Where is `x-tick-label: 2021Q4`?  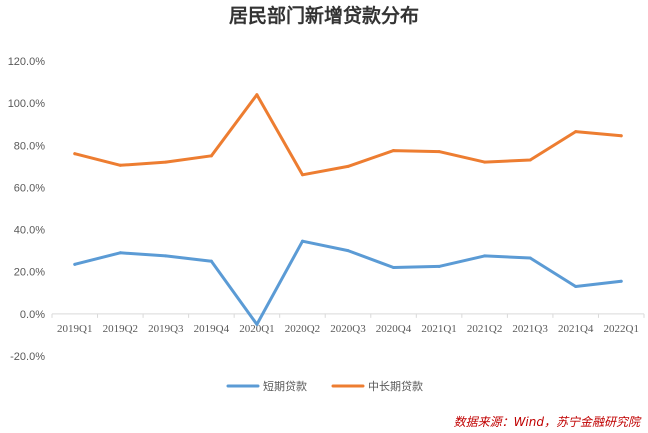
x-tick-label: 2021Q4 is located at coordinates (576, 329).